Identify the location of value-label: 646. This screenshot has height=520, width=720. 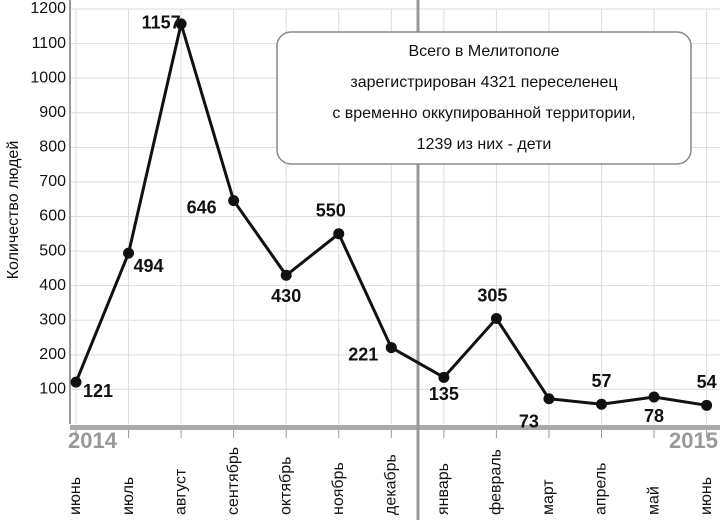
(202, 207).